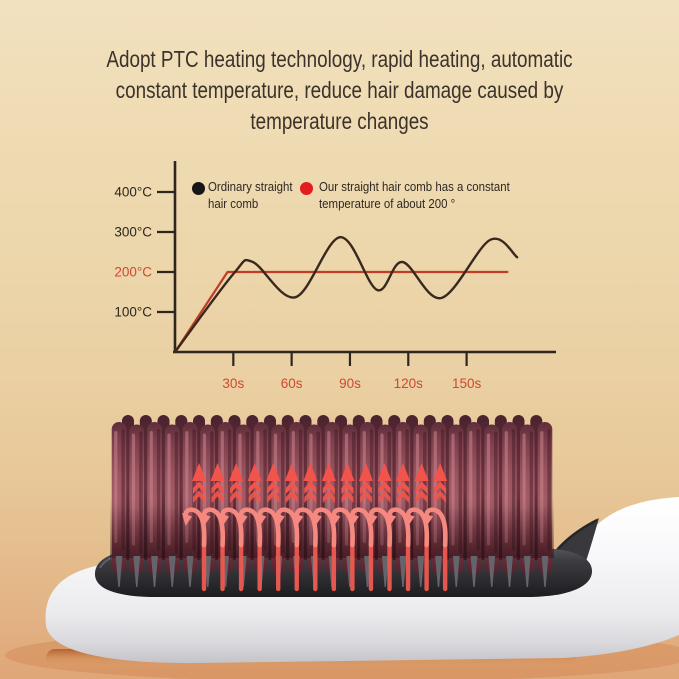 This screenshot has height=679, width=679. What do you see at coordinates (250, 186) in the screenshot?
I see `legend-text-line: Ordinary straight` at bounding box center [250, 186].